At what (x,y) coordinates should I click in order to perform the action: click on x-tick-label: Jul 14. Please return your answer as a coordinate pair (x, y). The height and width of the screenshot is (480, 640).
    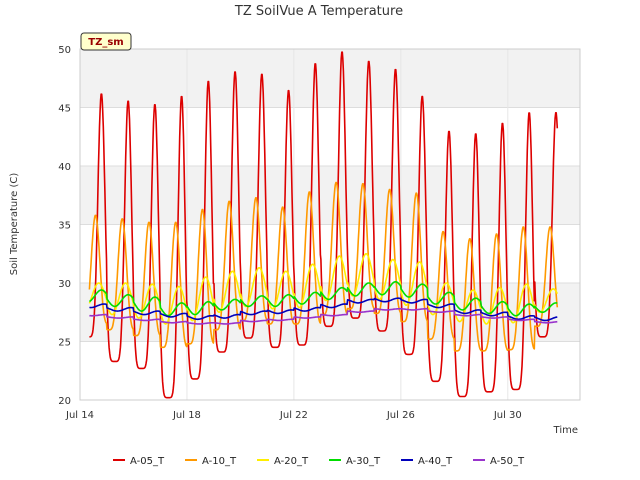
    Looking at the image, I should click on (79, 415).